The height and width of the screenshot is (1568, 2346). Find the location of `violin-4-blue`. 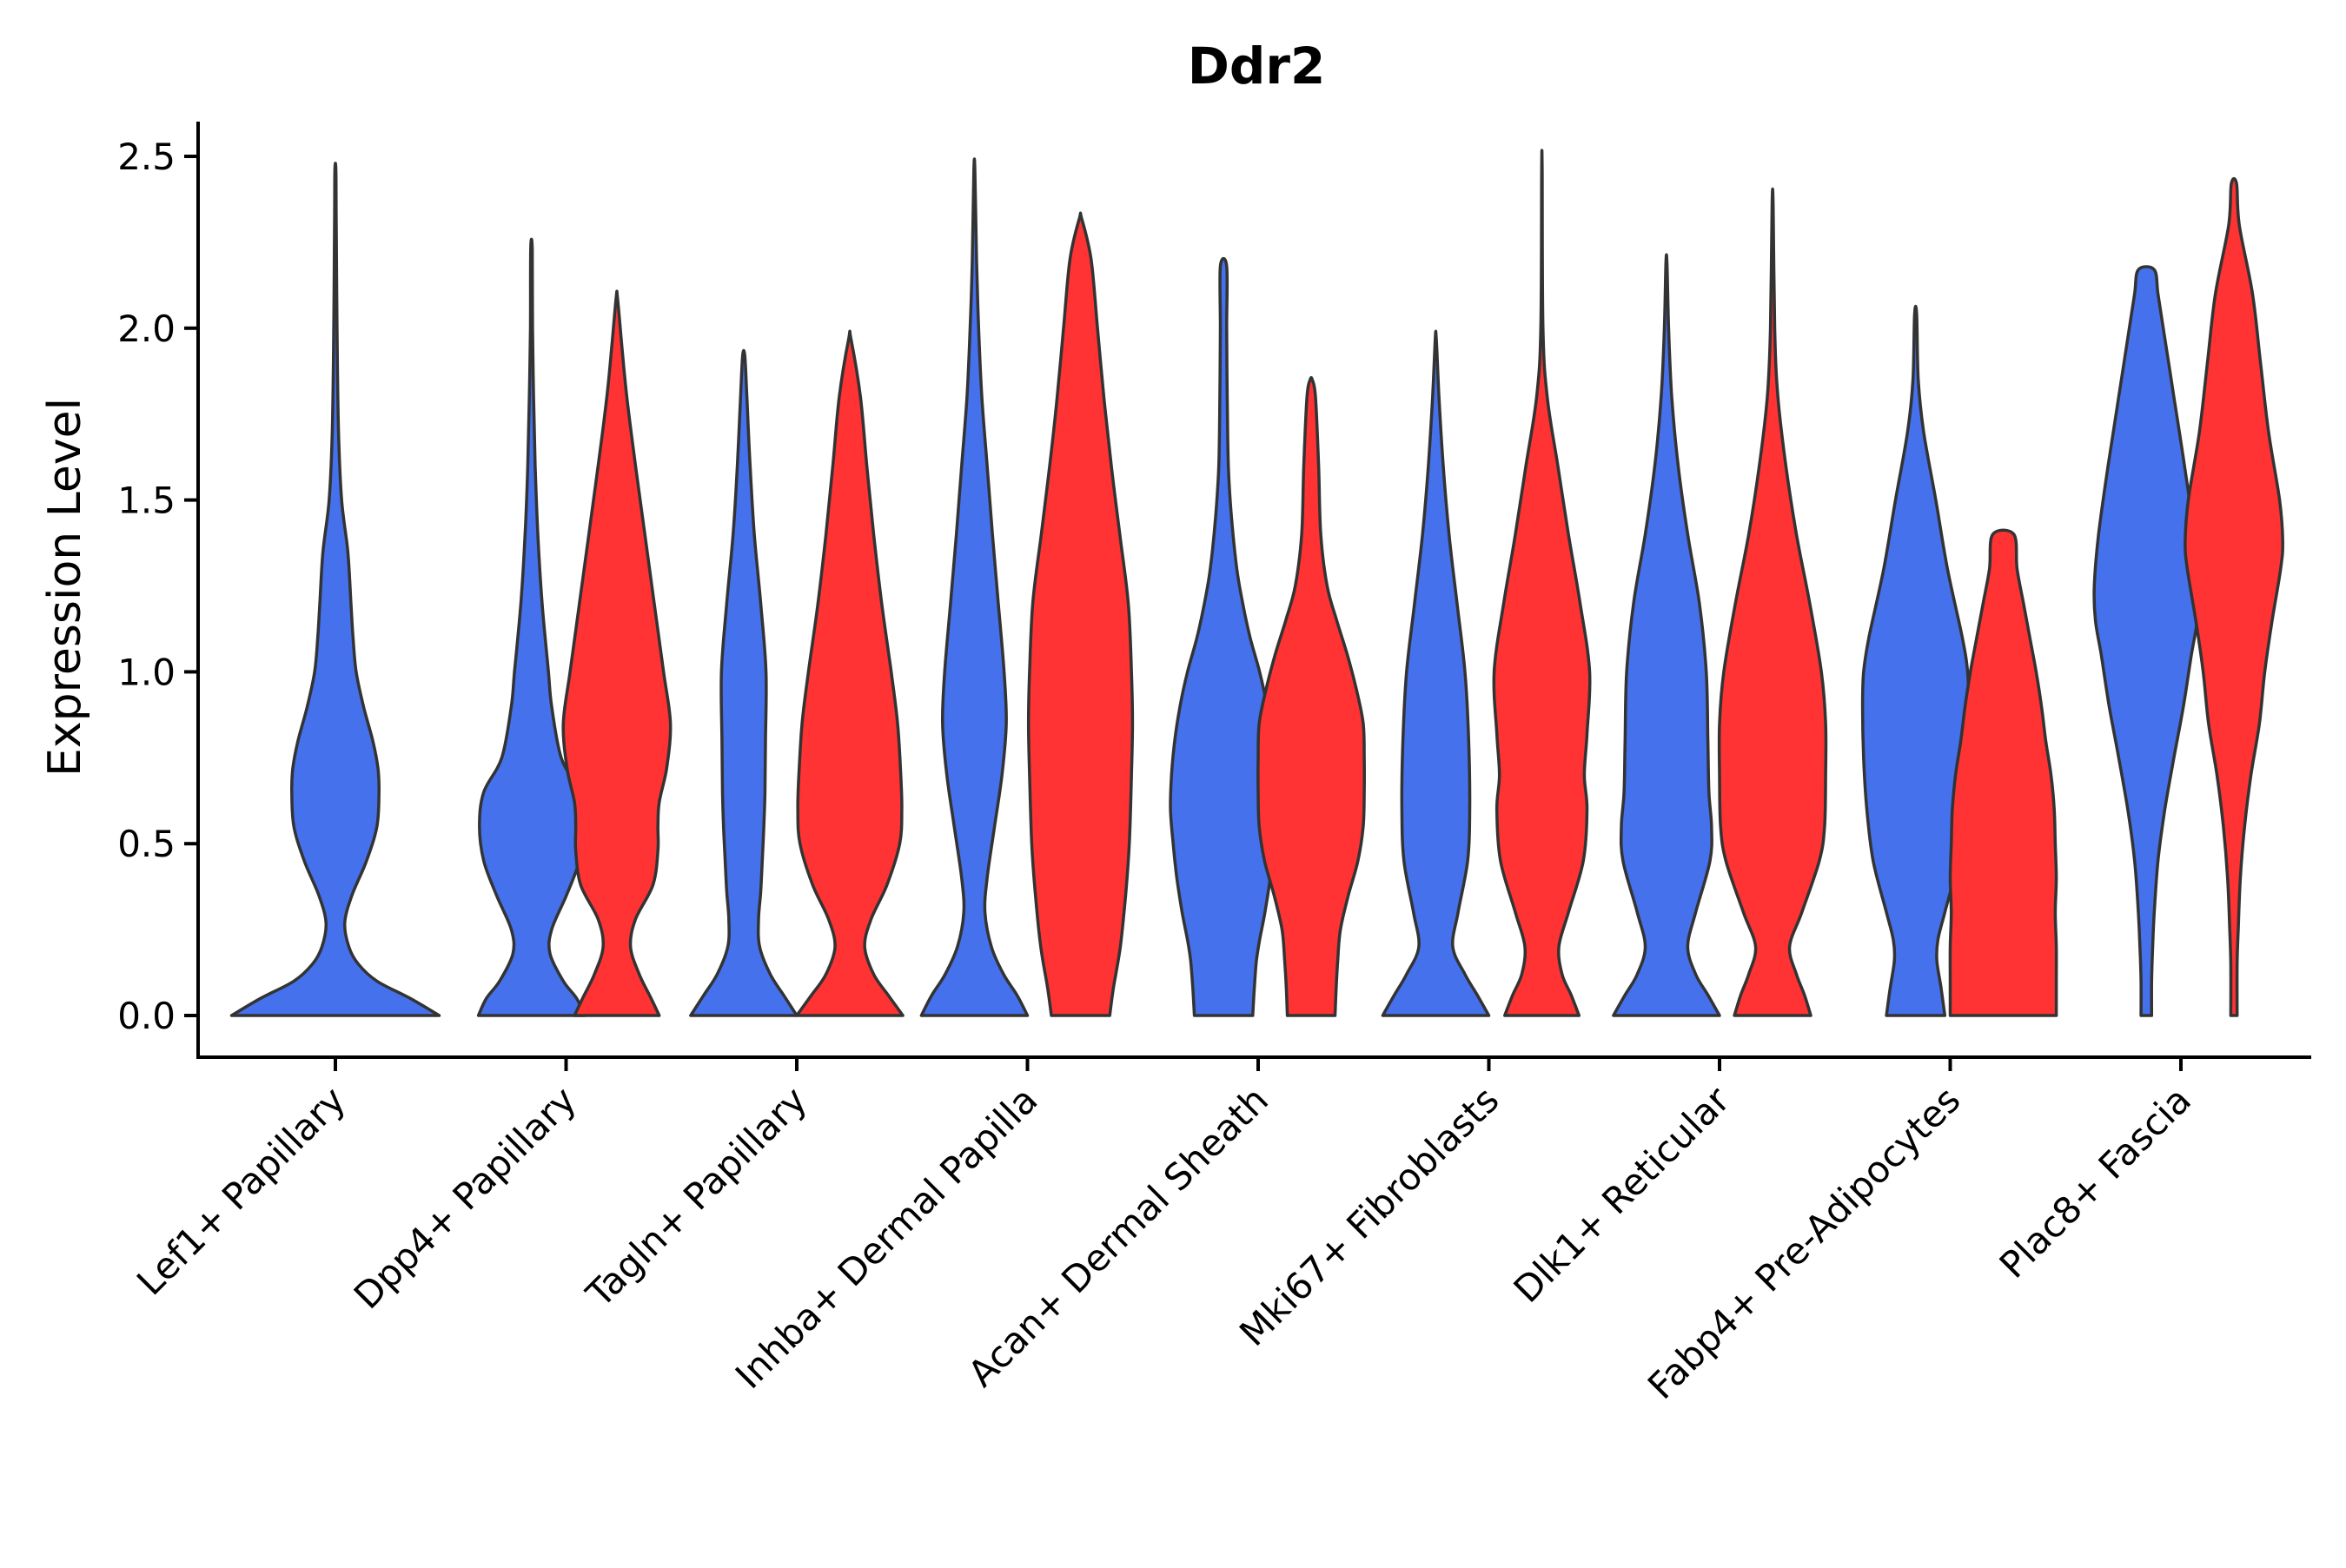

violin-4-blue is located at coordinates (975, 587).